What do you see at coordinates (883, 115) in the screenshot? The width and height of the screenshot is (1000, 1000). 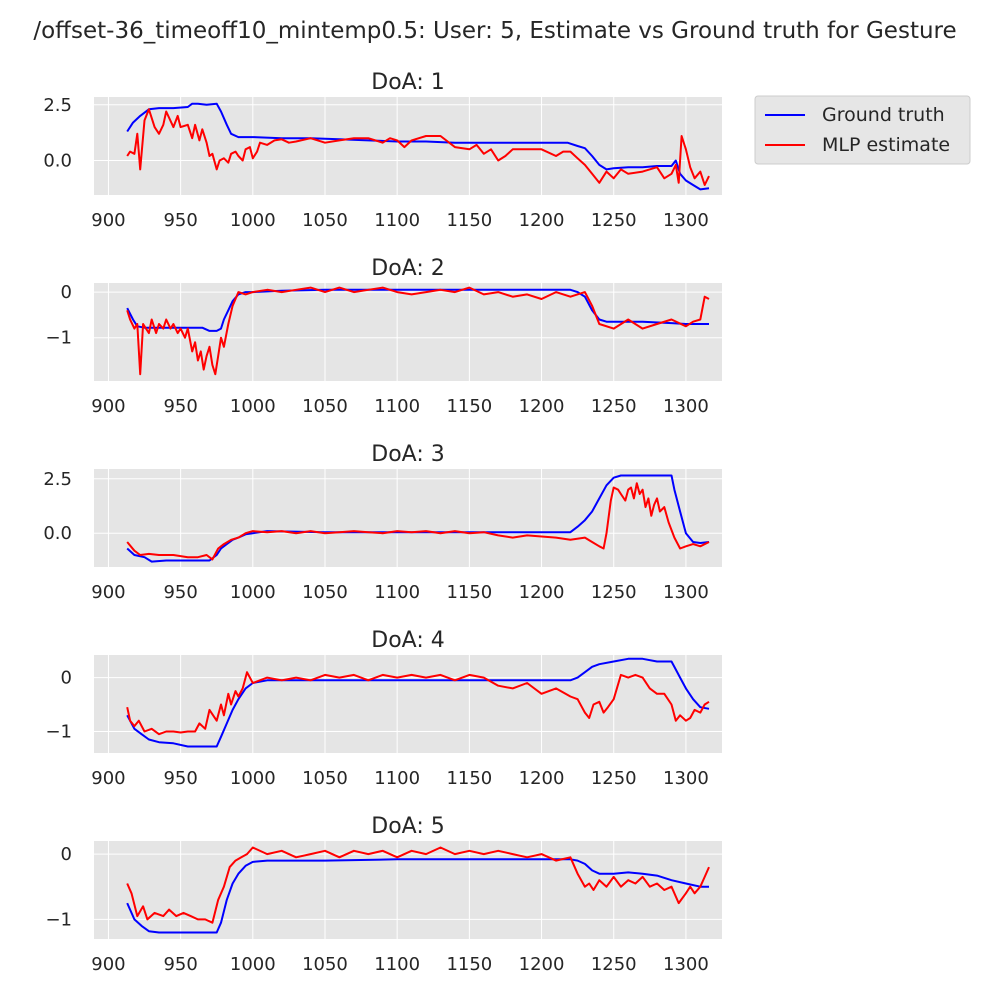 I see `legend-label-ground-truth: Ground truth` at bounding box center [883, 115].